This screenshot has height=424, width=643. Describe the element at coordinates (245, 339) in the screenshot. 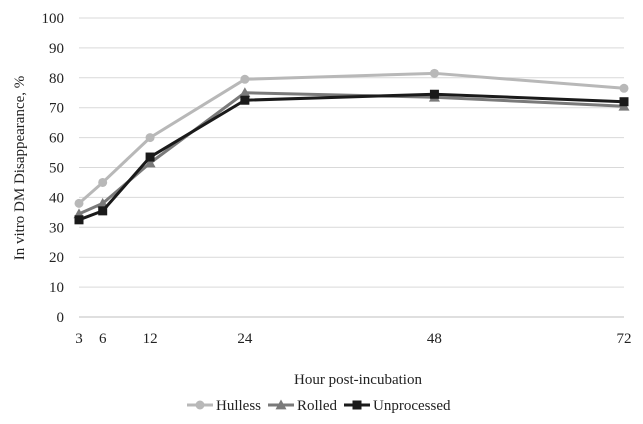

I see `x-tick-label: 24` at that location.